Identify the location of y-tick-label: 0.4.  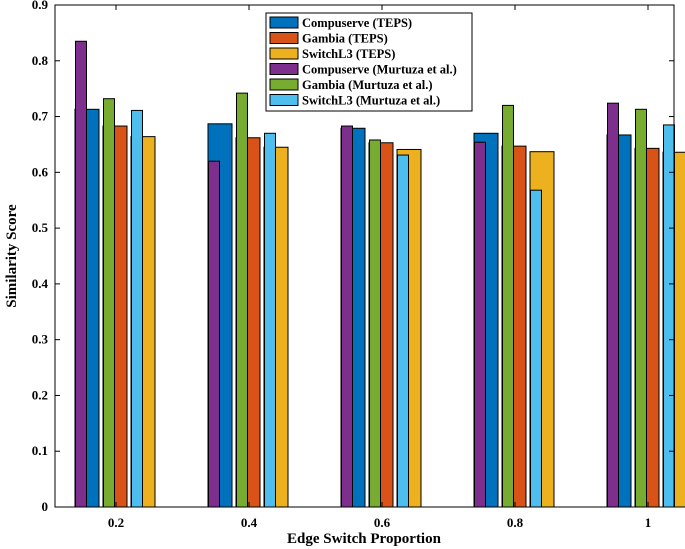
(40, 283).